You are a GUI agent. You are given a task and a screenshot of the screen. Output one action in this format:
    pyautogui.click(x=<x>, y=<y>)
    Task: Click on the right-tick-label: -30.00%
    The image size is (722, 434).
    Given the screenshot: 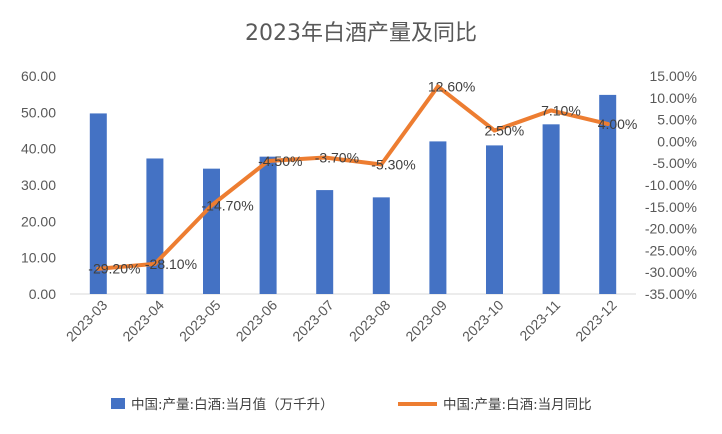 What is the action you would take?
    pyautogui.click(x=671, y=272)
    